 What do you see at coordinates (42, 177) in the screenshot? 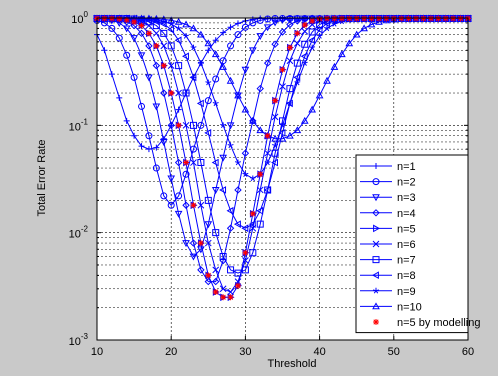
I see `y-axis-label: Total Error Rate` at bounding box center [42, 177].